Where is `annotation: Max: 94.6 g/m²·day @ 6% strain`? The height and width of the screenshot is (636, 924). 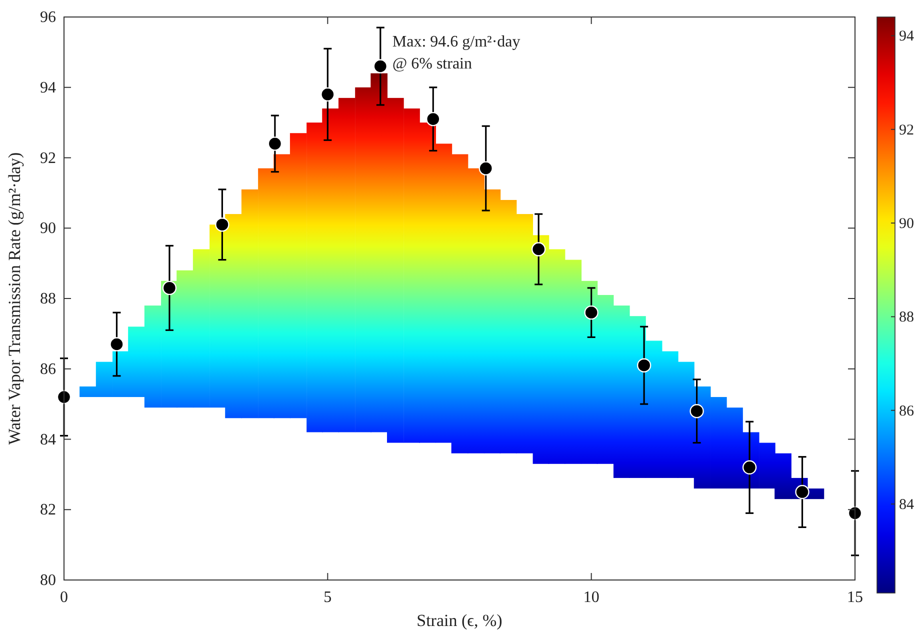
annotation: Max: 94.6 g/m²·day @ 6% strain is located at coordinates (456, 52).